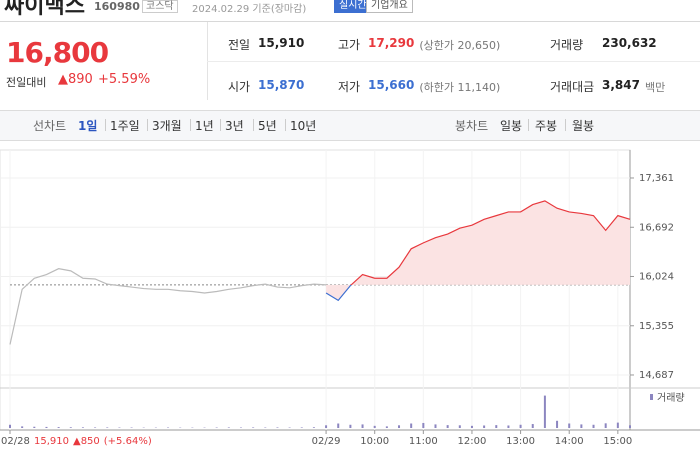 The width and height of the screenshot is (700, 450). Describe the element at coordinates (374, 441) in the screenshot. I see `x-tick-label: 10:00` at that location.